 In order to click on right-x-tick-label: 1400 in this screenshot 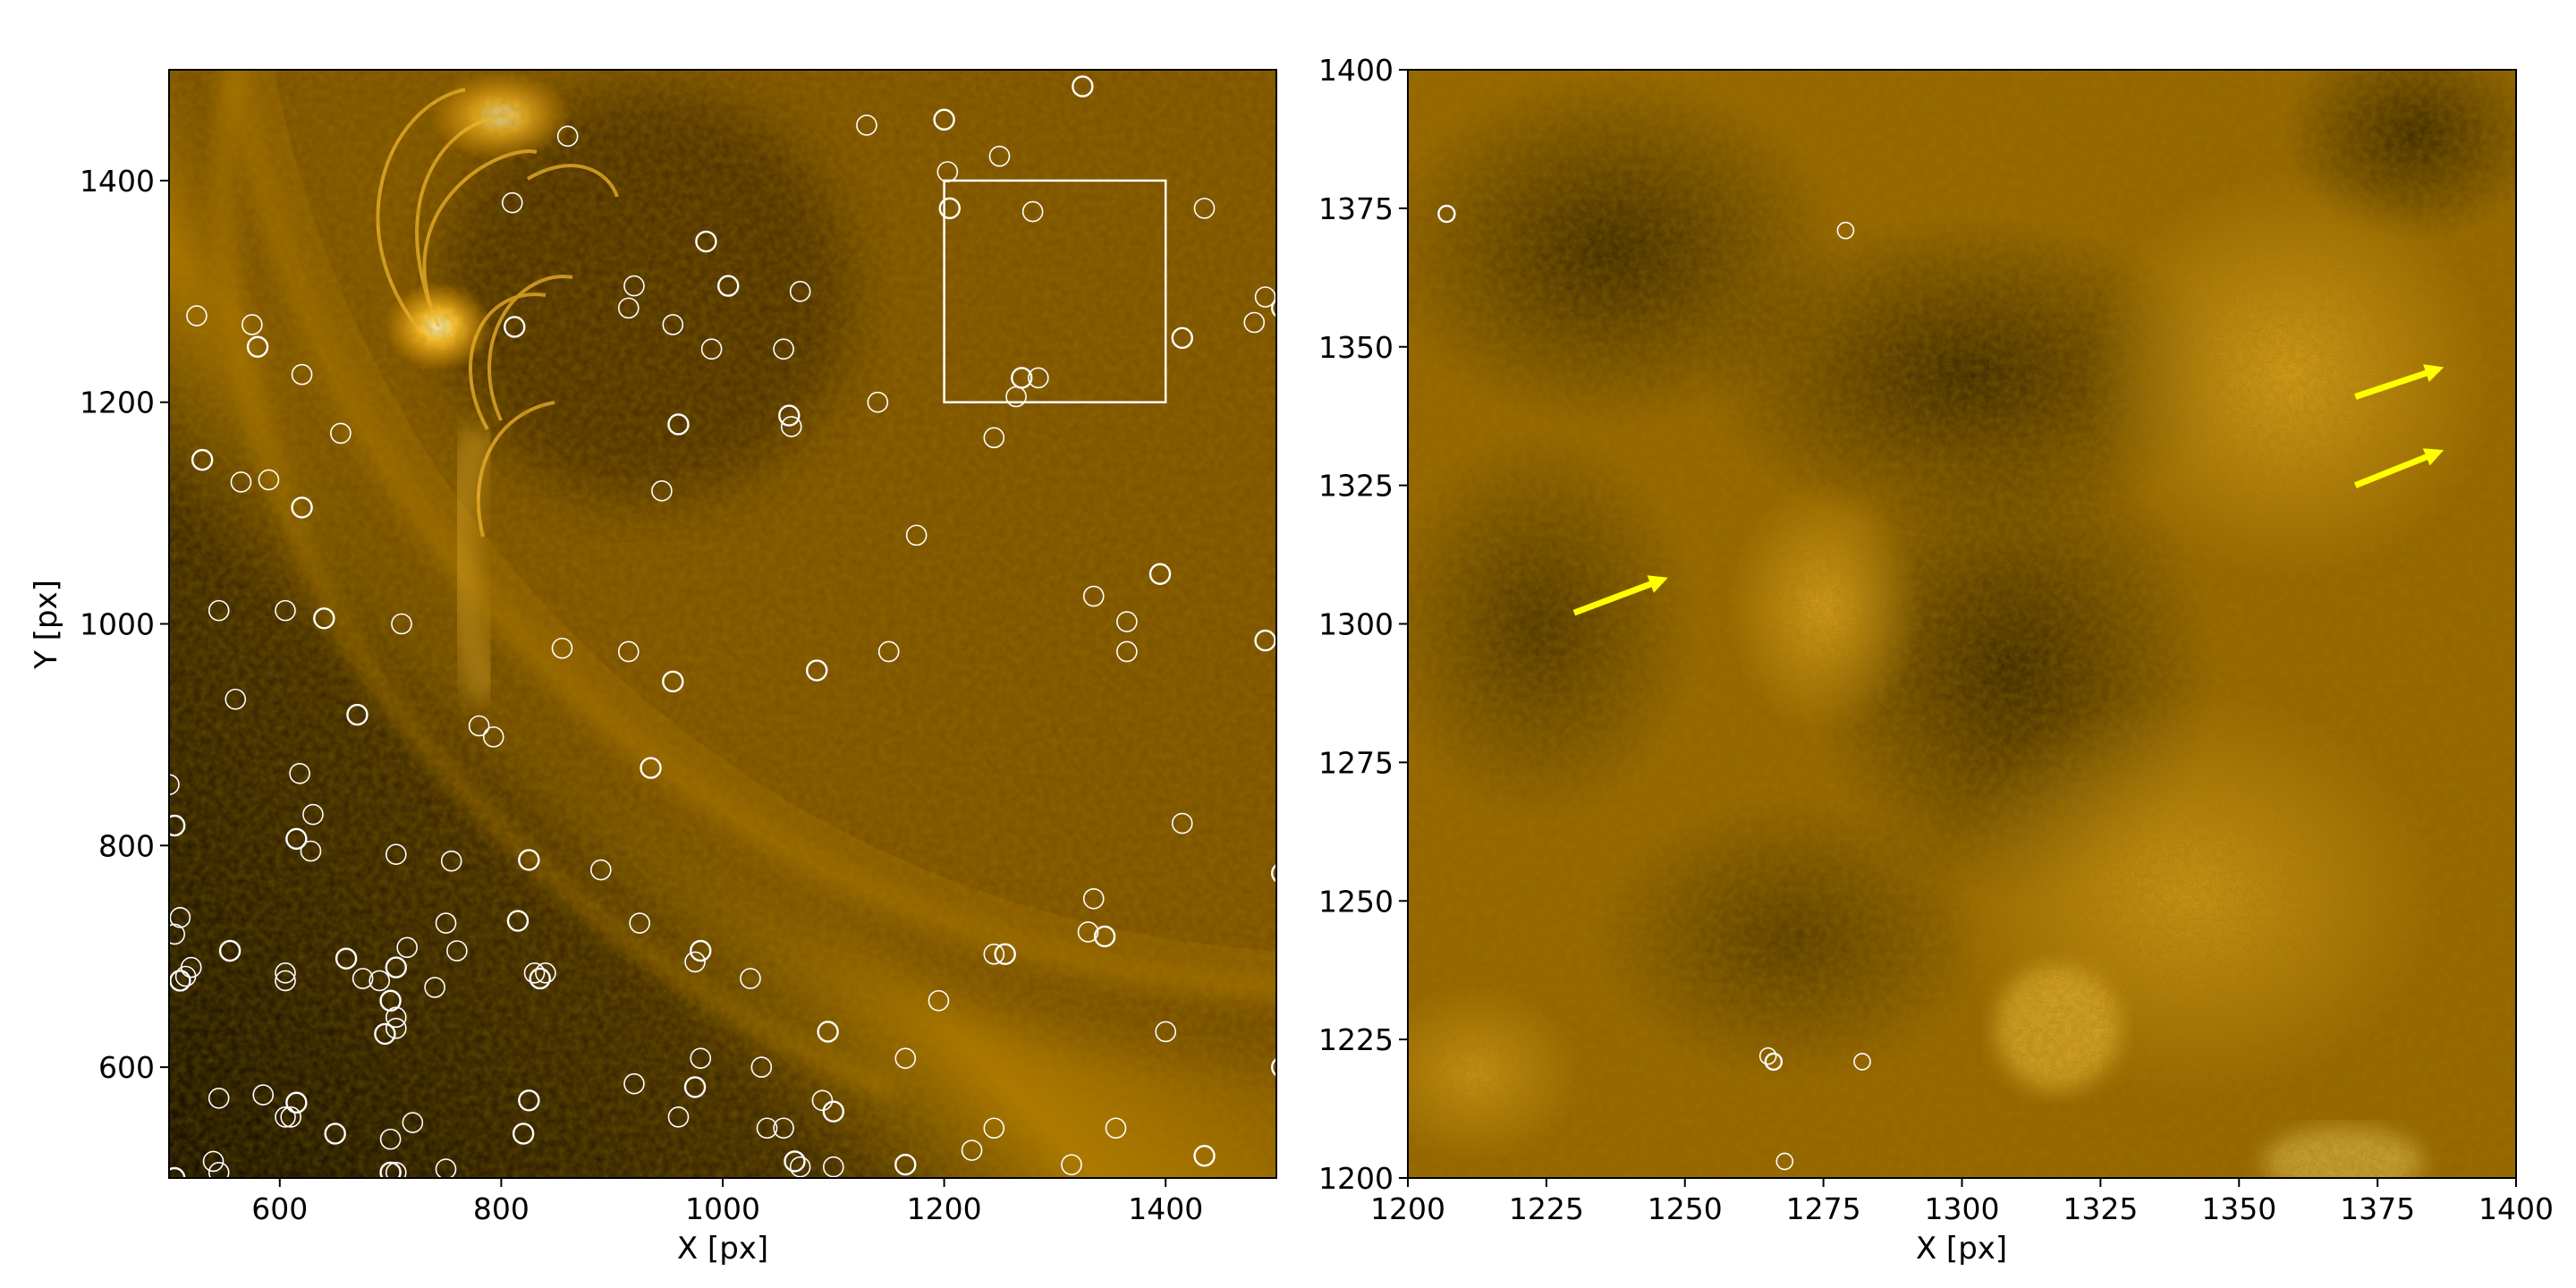, I will do `click(2516, 1208)`.